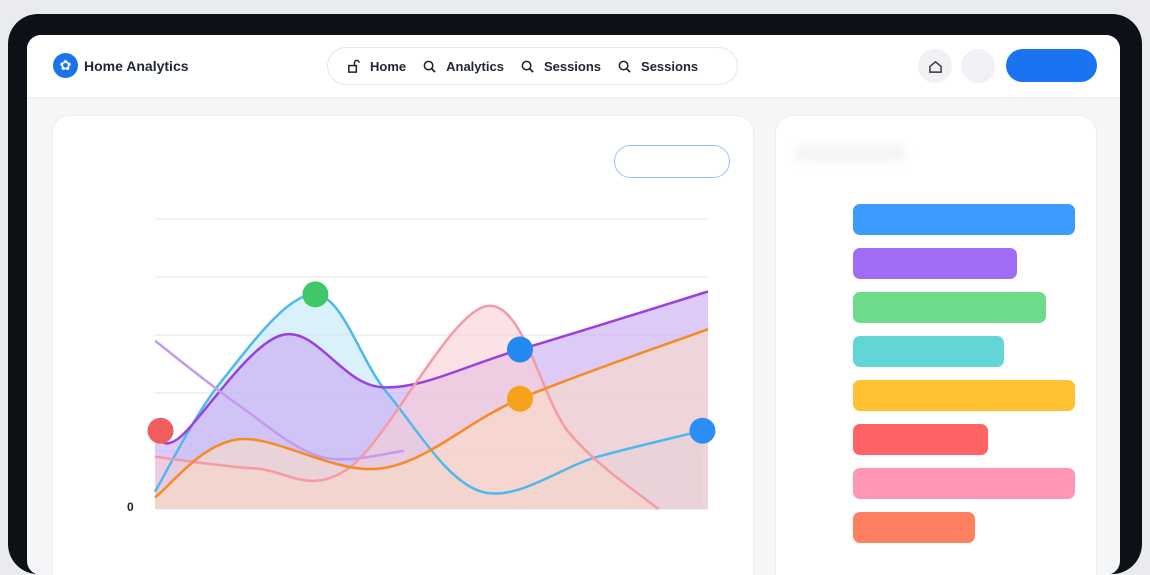  Describe the element at coordinates (475, 66) in the screenshot. I see `nav-label: Analytics` at that location.